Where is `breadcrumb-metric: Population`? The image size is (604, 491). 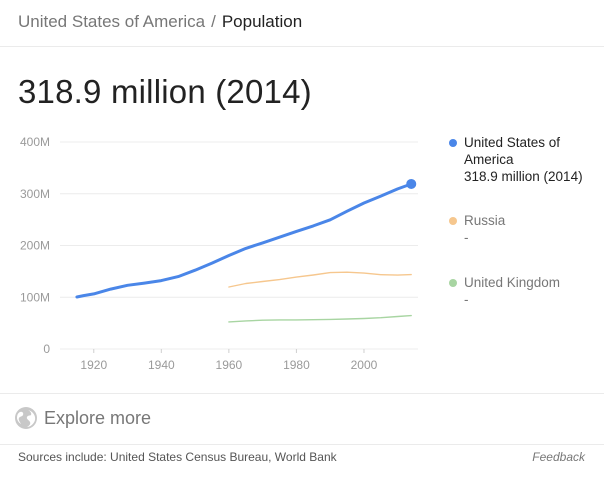
breadcrumb-metric: Population is located at coordinates (262, 21).